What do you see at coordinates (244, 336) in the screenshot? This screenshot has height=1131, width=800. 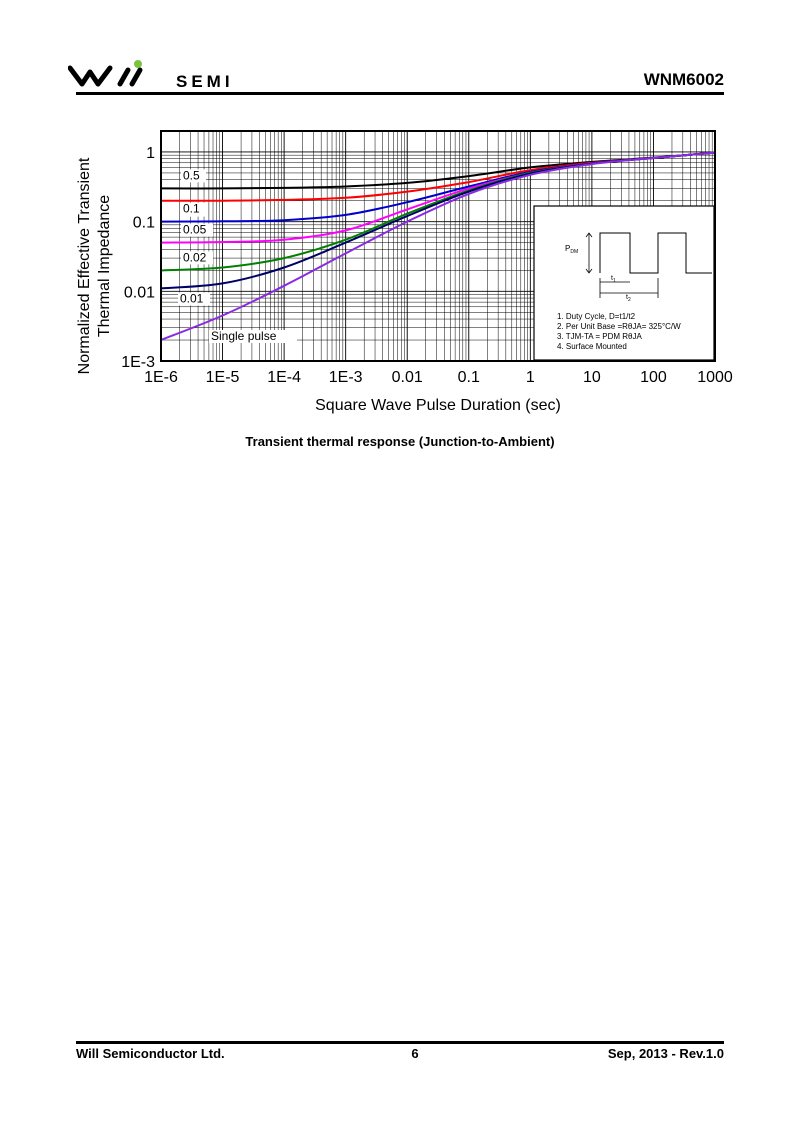 I see `series-label-7: Single pulse` at bounding box center [244, 336].